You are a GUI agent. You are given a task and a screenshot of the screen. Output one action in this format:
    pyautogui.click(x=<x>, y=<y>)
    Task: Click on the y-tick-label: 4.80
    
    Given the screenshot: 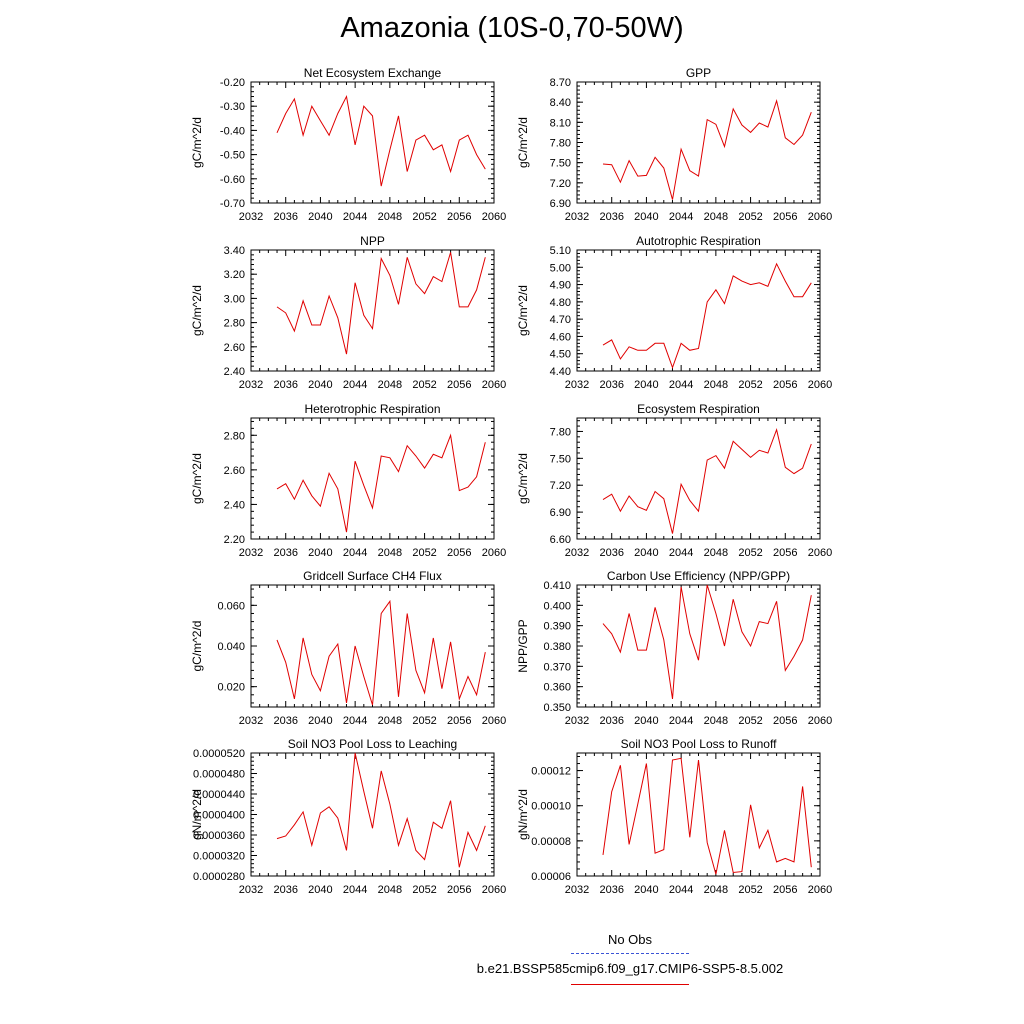 What is the action you would take?
    pyautogui.click(x=560, y=303)
    